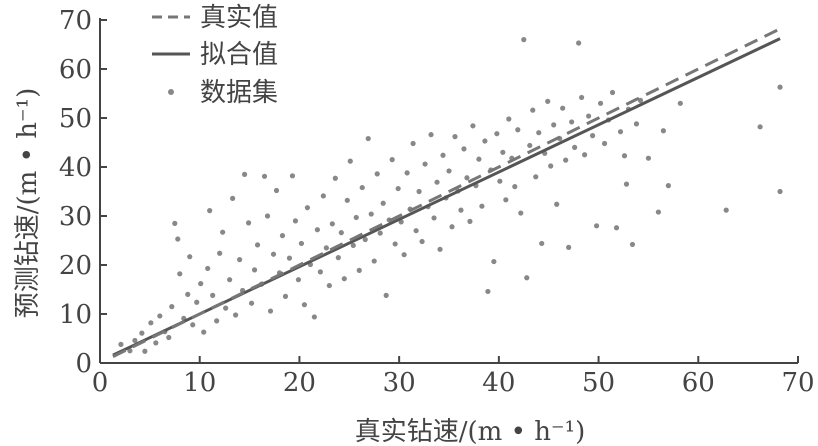  What do you see at coordinates (83, 192) in the screenshot?
I see `y-axis: 0 10 20 30 40 50 60 70` at bounding box center [83, 192].